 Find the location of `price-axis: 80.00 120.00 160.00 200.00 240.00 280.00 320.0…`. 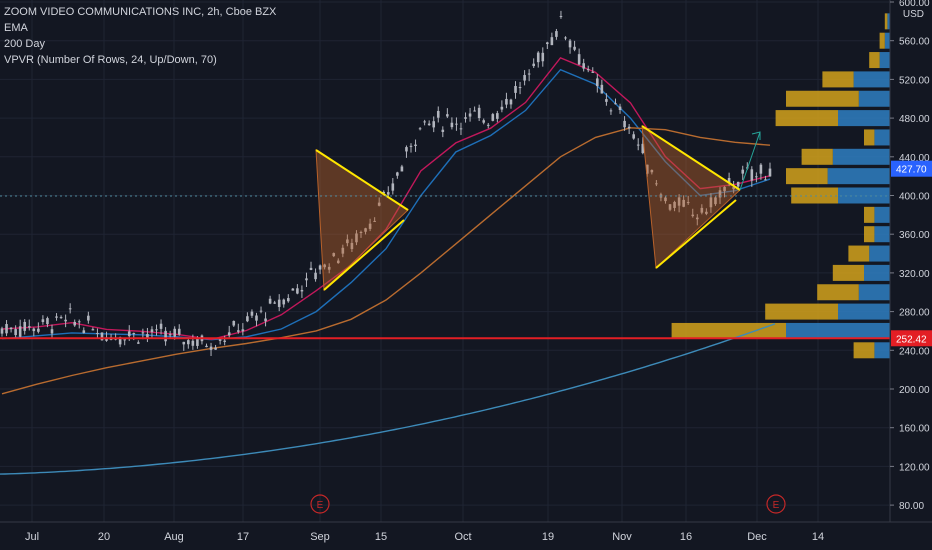

price-axis: 80.00 120.00 160.00 200.00 240.00 280.00 320.0… is located at coordinates (910, 275).